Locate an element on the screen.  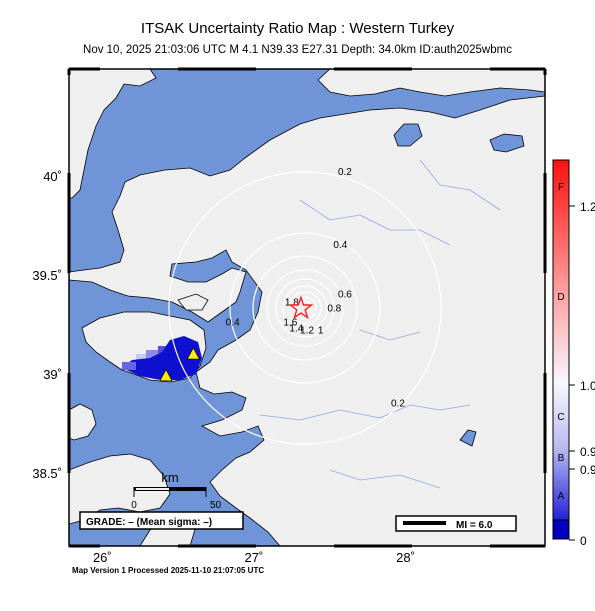
colorbar-grade-label: F is located at coordinates (561, 187).